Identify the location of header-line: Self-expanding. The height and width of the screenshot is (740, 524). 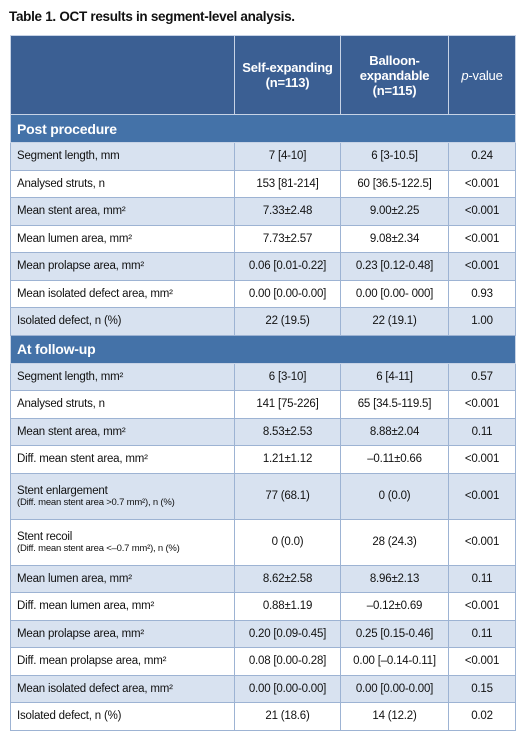
(287, 67).